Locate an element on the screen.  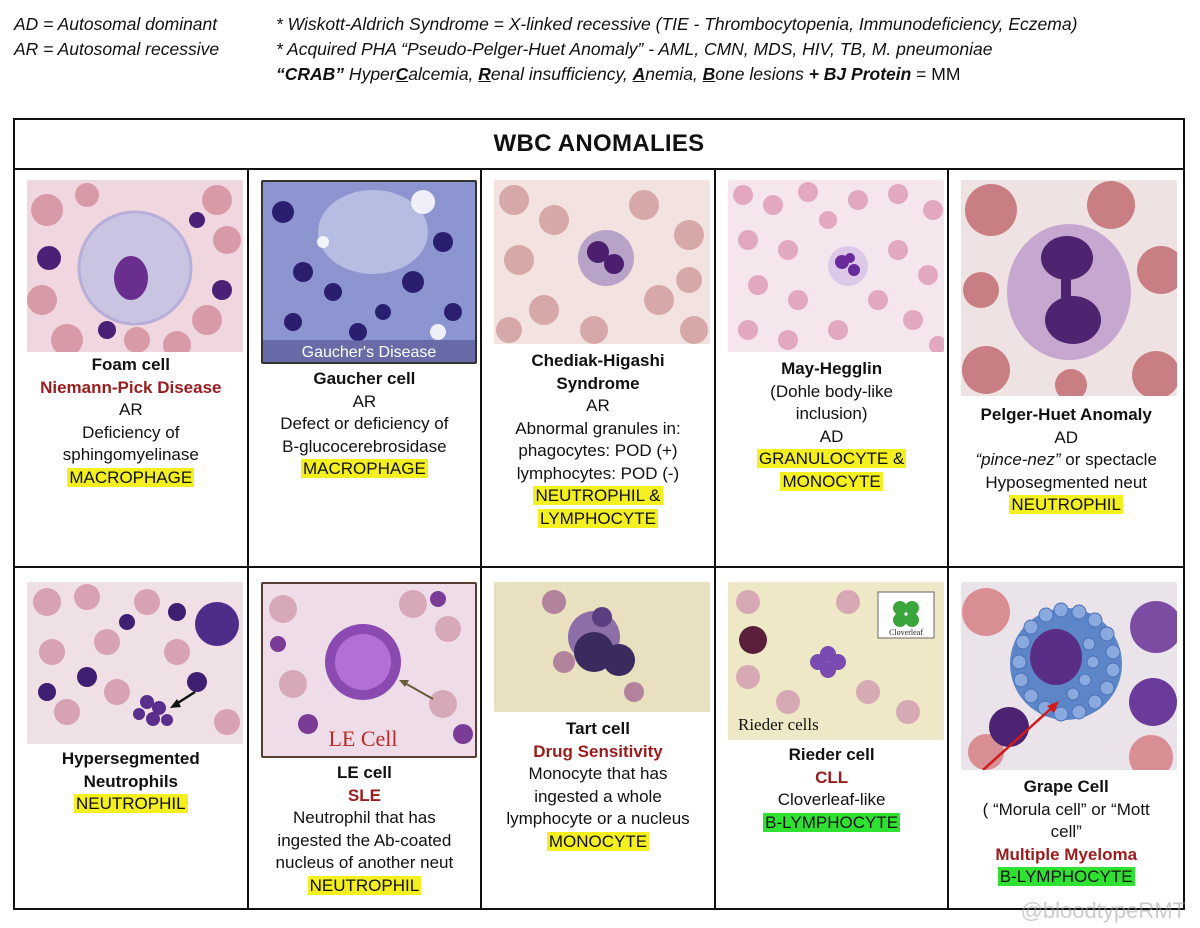
foam-desc2: sphingomyelinase is located at coordinates (130, 454).